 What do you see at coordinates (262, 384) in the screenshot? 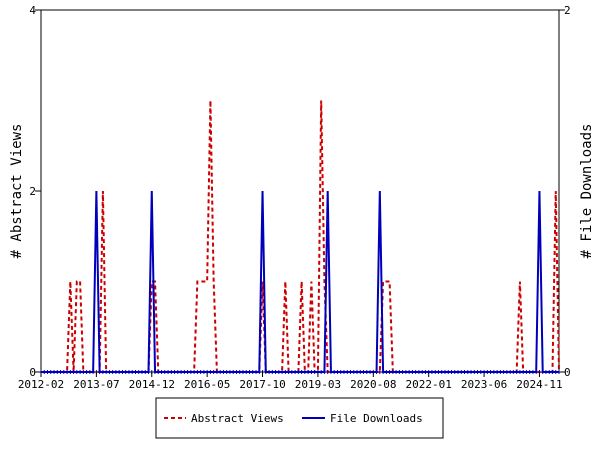
I see `x-tick-label: 2017-10` at bounding box center [262, 384].